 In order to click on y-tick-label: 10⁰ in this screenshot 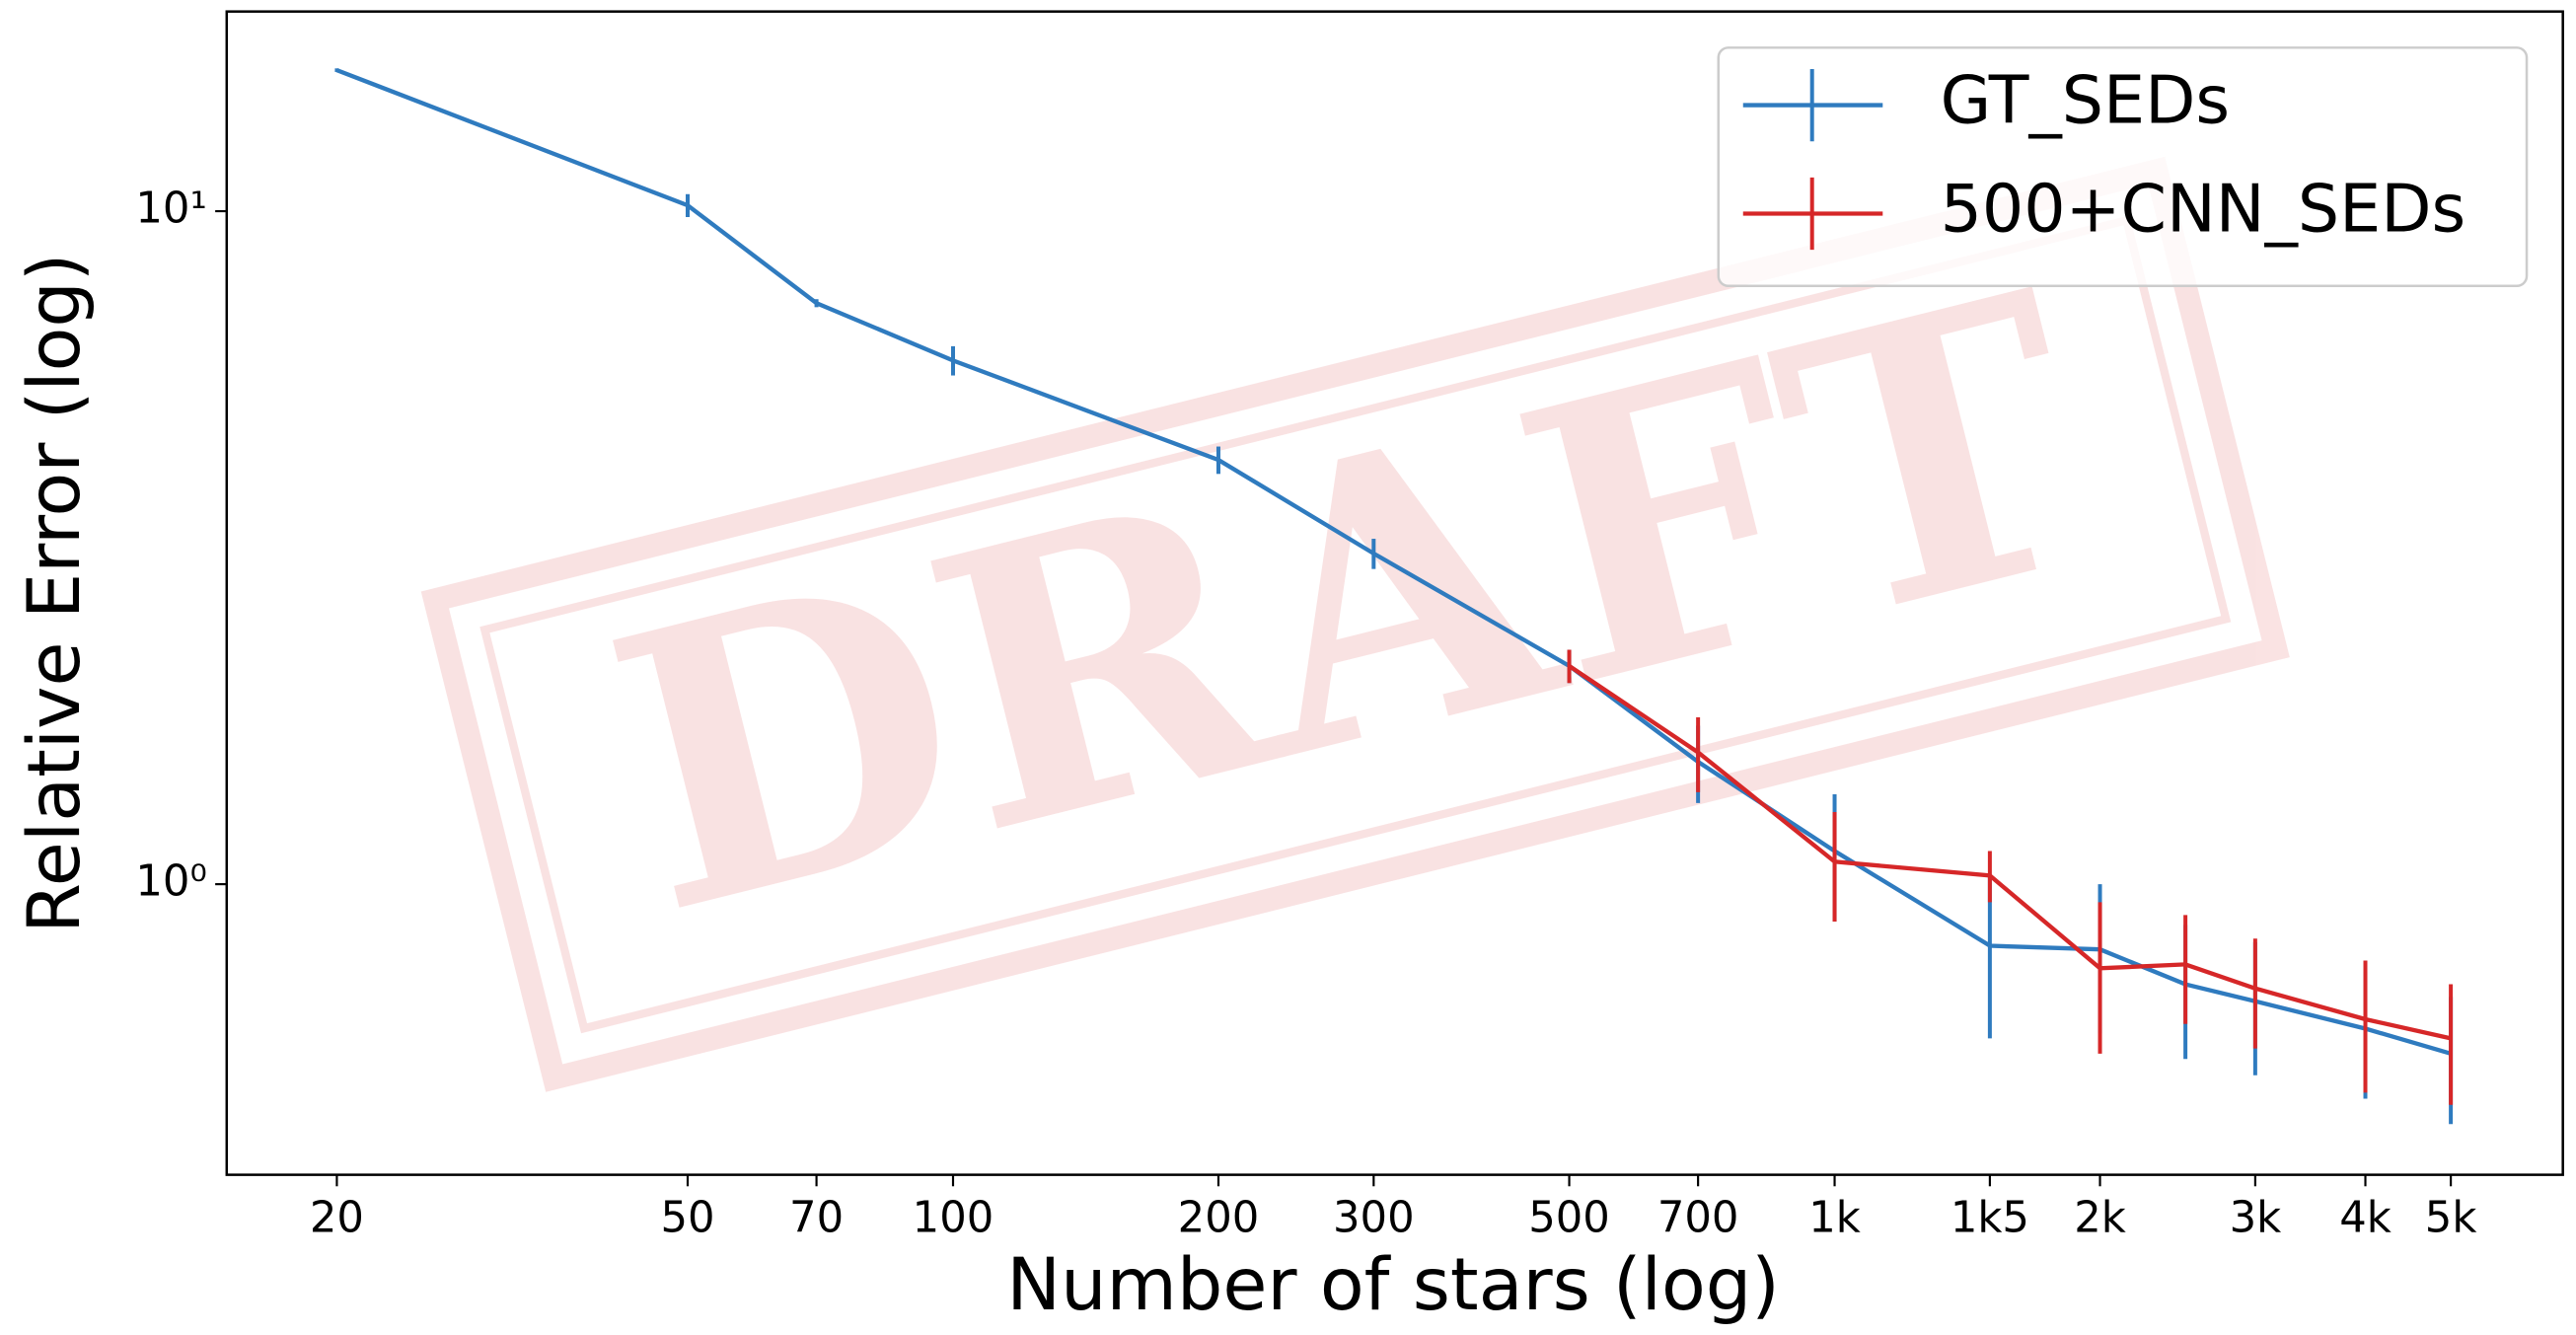, I will do `click(170, 882)`.